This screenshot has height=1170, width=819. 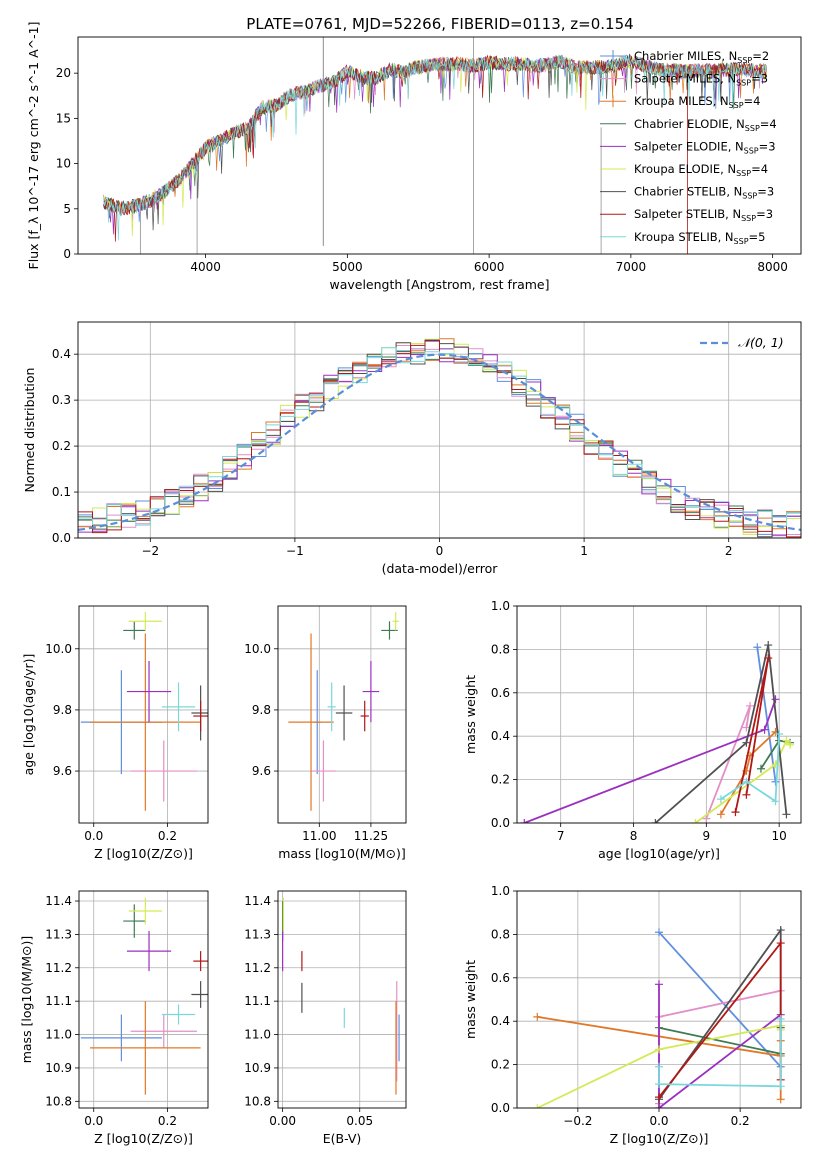 What do you see at coordinates (489, 267) in the screenshot?
I see `x-tick-label: 6000` at bounding box center [489, 267].